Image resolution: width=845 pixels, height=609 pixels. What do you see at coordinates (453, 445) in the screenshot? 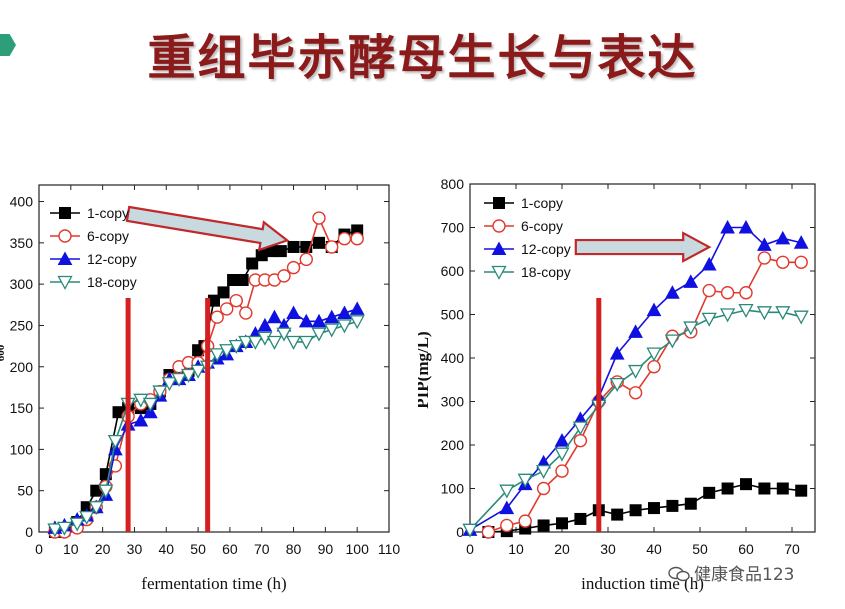
I see `y-tick-label: 200` at bounding box center [453, 445].